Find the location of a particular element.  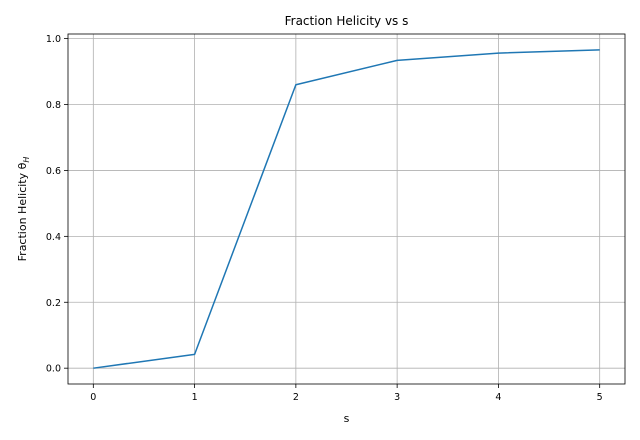

y-tick-label: 0.8 is located at coordinates (53, 105).